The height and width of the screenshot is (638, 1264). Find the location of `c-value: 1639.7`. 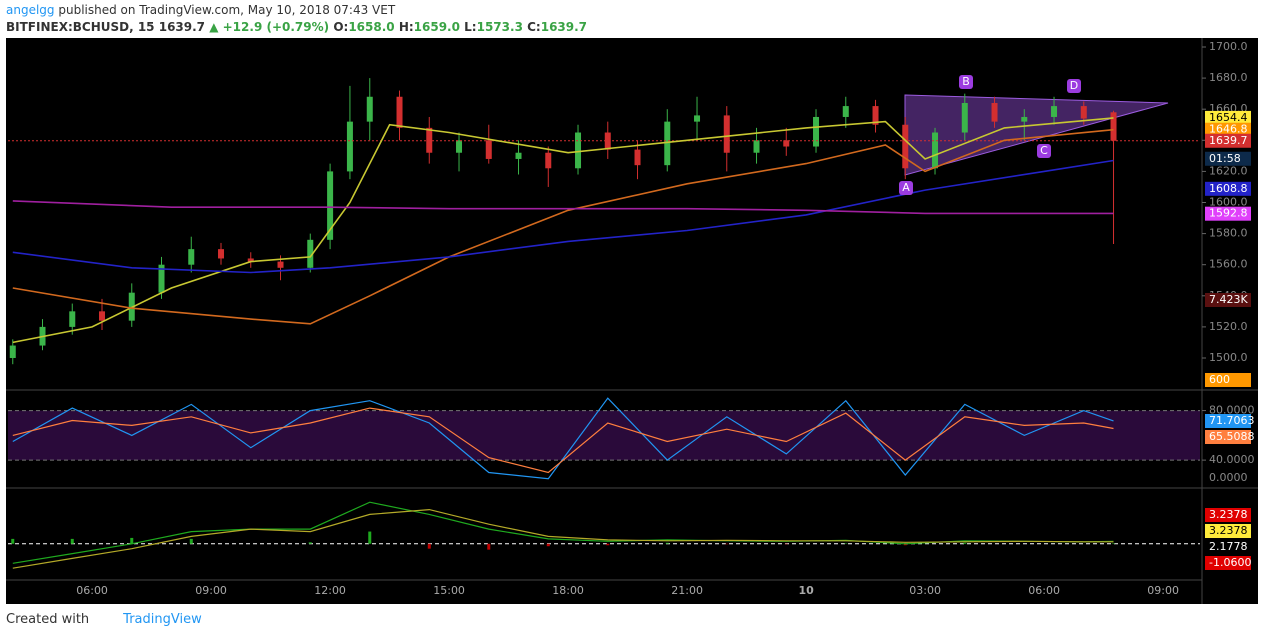

c-value: 1639.7 is located at coordinates (564, 27).